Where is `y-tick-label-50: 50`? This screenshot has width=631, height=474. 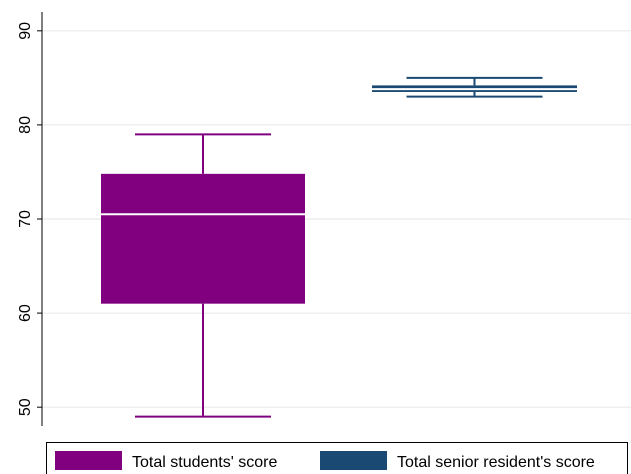 y-tick-label-50: 50 is located at coordinates (25, 407).